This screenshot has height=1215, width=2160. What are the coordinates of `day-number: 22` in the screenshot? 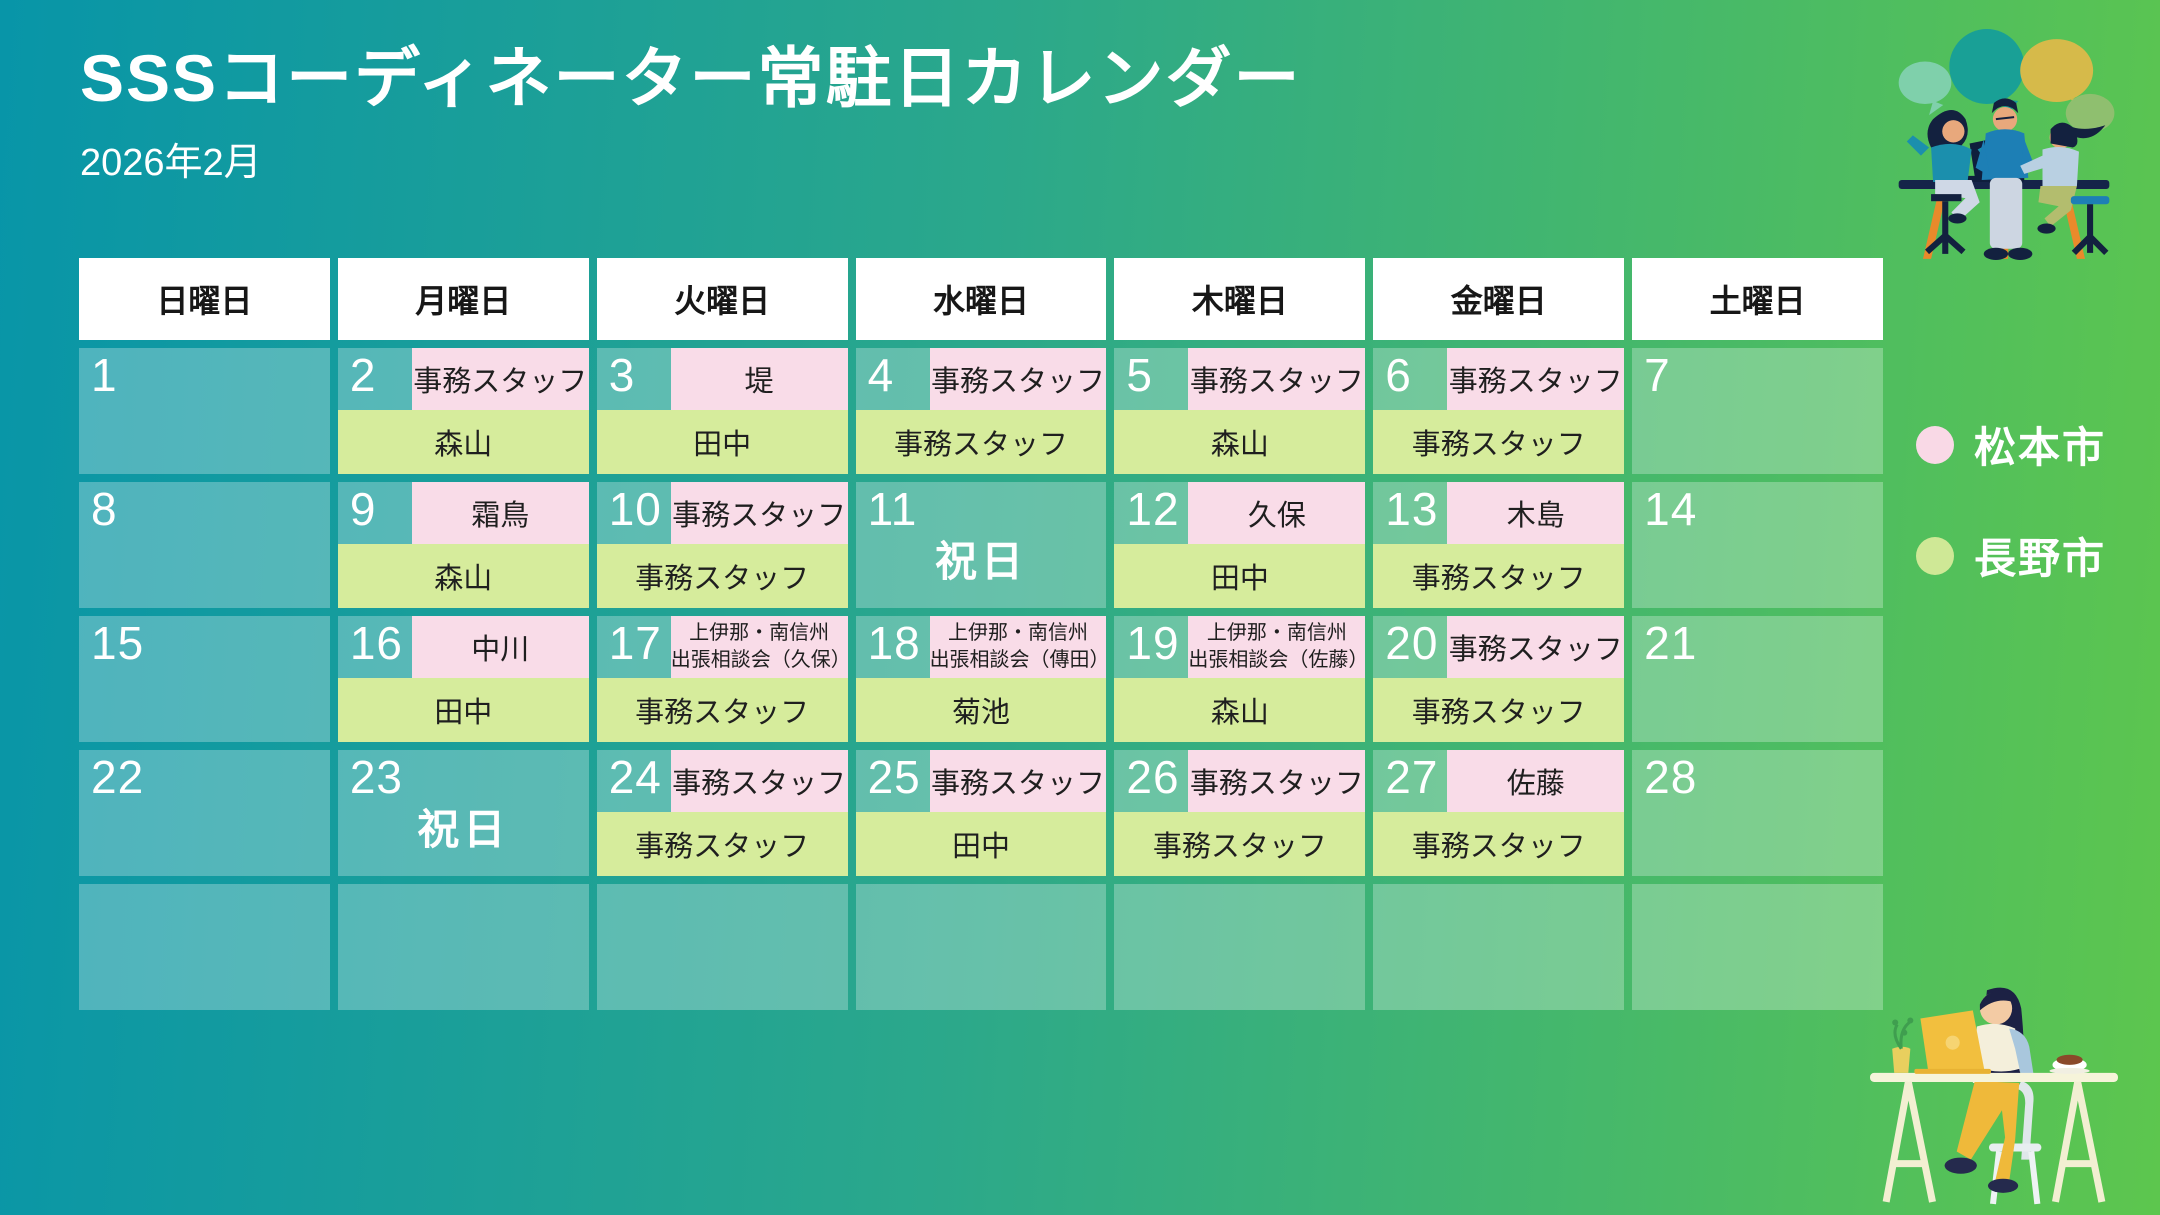 It's located at (118, 777).